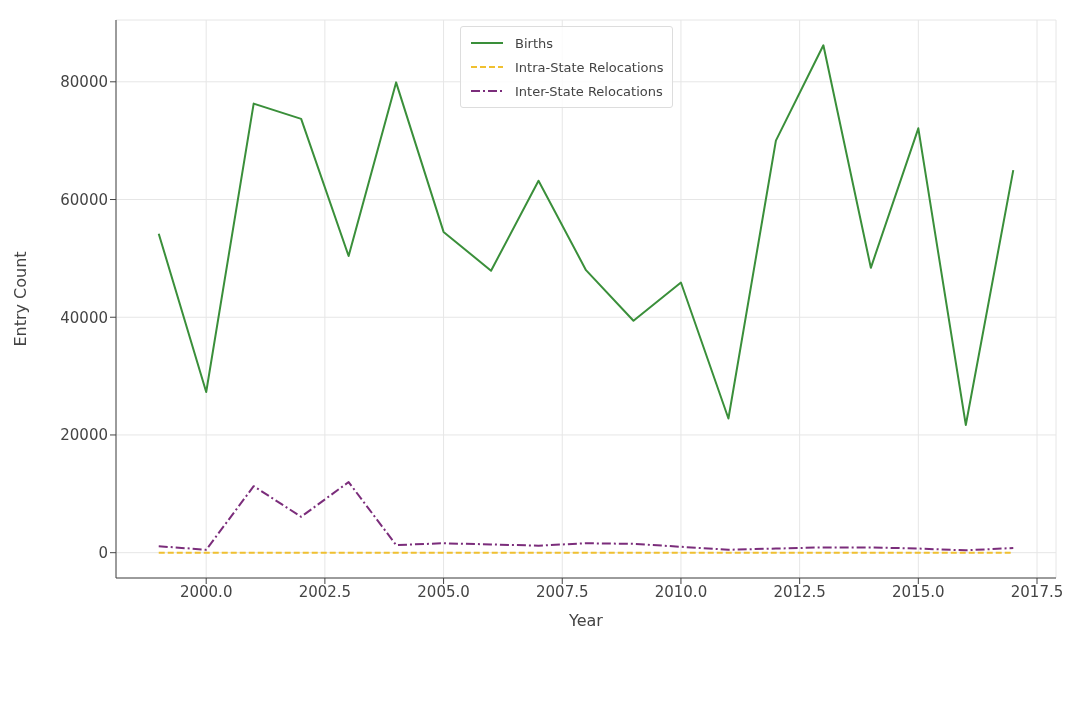 Image resolution: width=1088 pixels, height=713 pixels. I want to click on y-tick-label: 0, so click(103, 553).